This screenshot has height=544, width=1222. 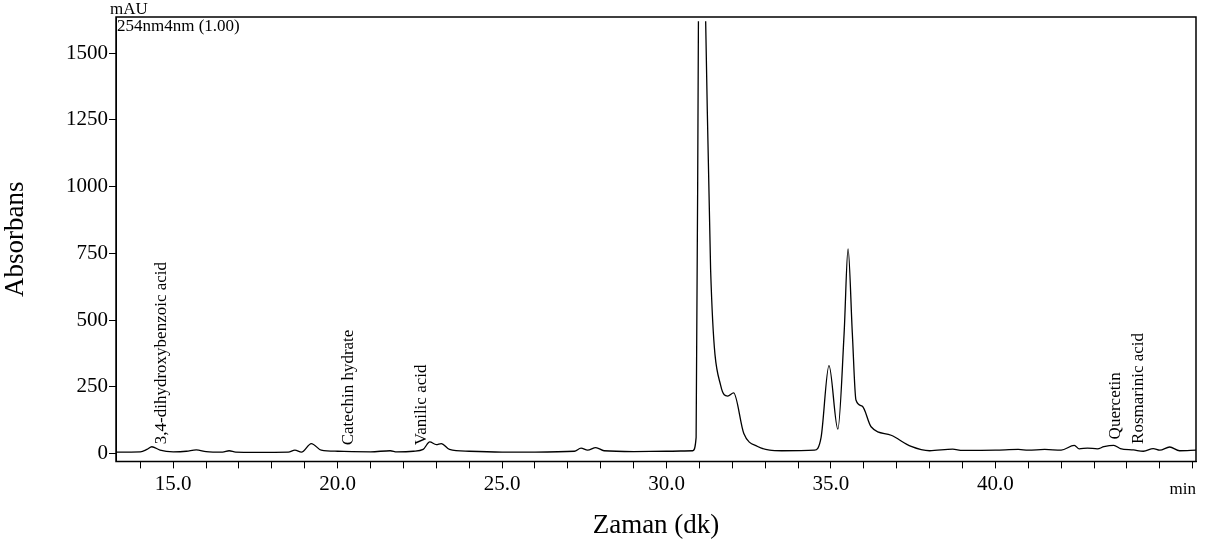 What do you see at coordinates (347, 387) in the screenshot?
I see `annotation: Catechin hydrate` at bounding box center [347, 387].